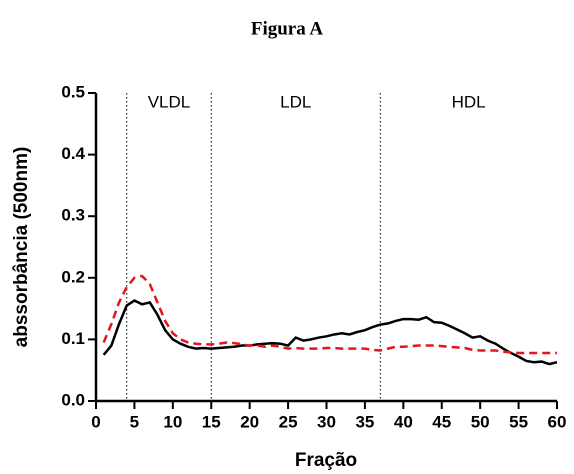 The width and height of the screenshot is (574, 474). What do you see at coordinates (169, 101) in the screenshot?
I see `region-label: VLDL` at bounding box center [169, 101].